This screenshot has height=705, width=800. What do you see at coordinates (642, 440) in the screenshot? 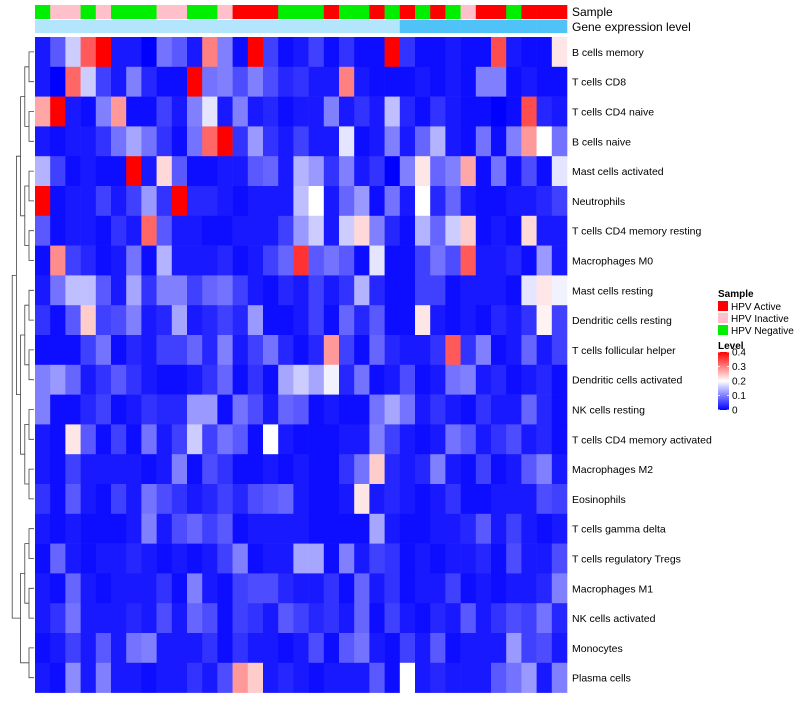
I see `row-label: T cells CD4 memory activated` at bounding box center [642, 440].